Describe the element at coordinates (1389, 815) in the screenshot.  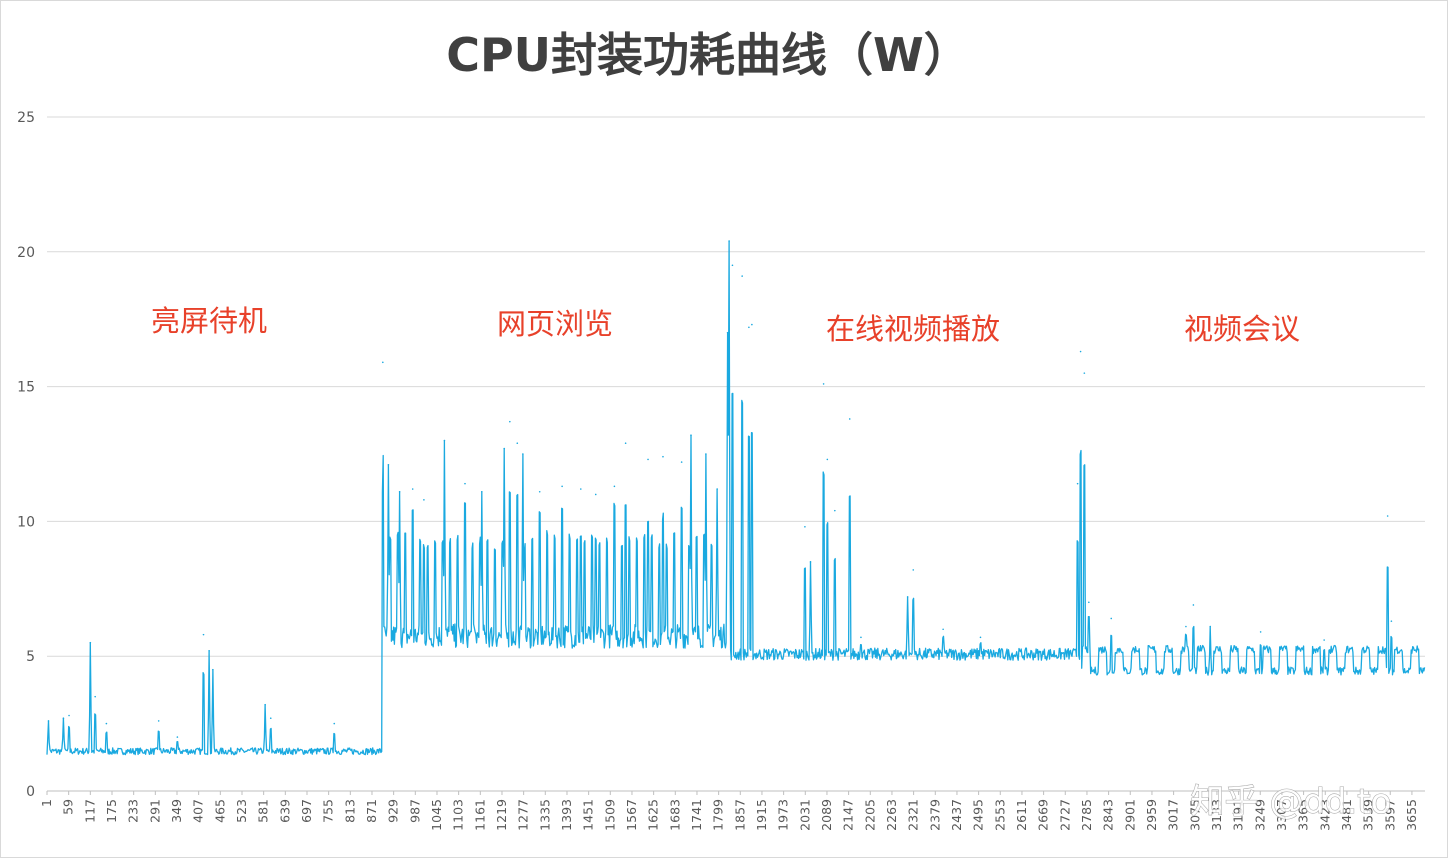
I see `x-tick-label: 3597` at that location.